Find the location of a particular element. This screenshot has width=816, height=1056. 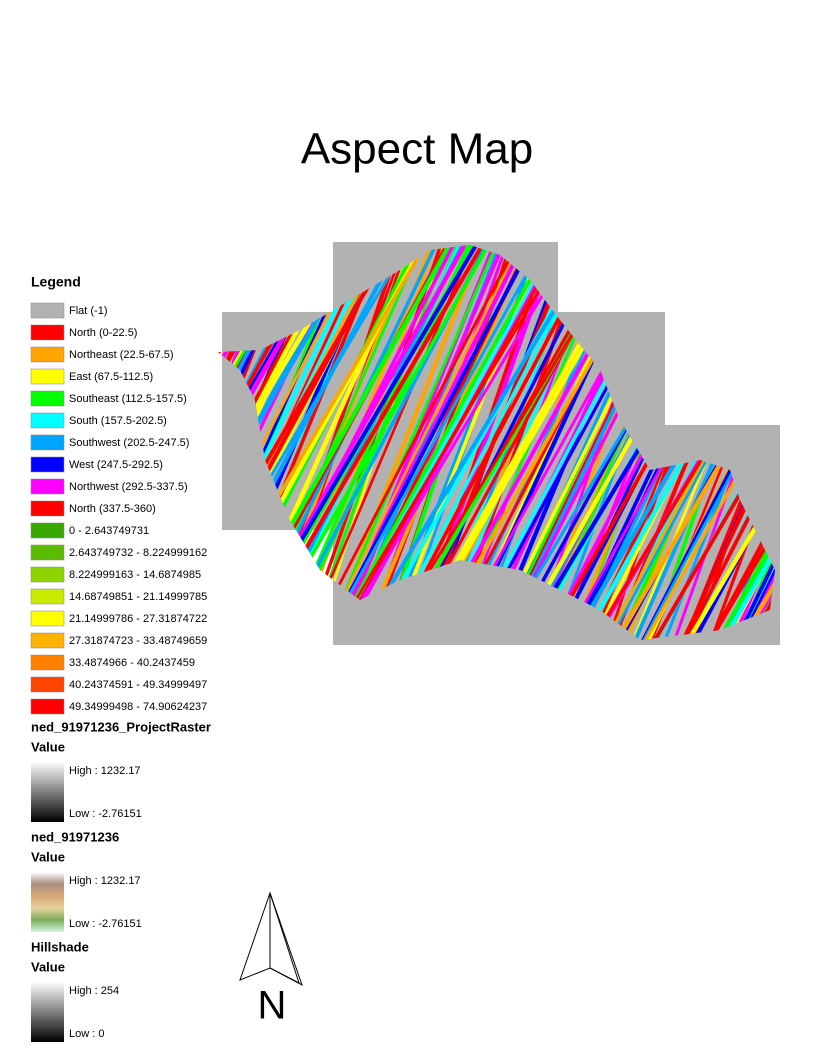

ramp-low: Low : 0 is located at coordinates (86, 1034).